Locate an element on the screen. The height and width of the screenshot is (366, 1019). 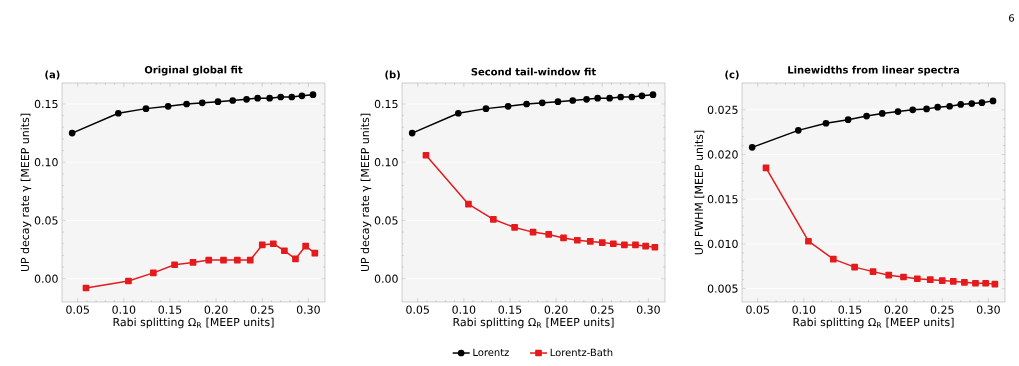
text: (c) is located at coordinates (732, 75).